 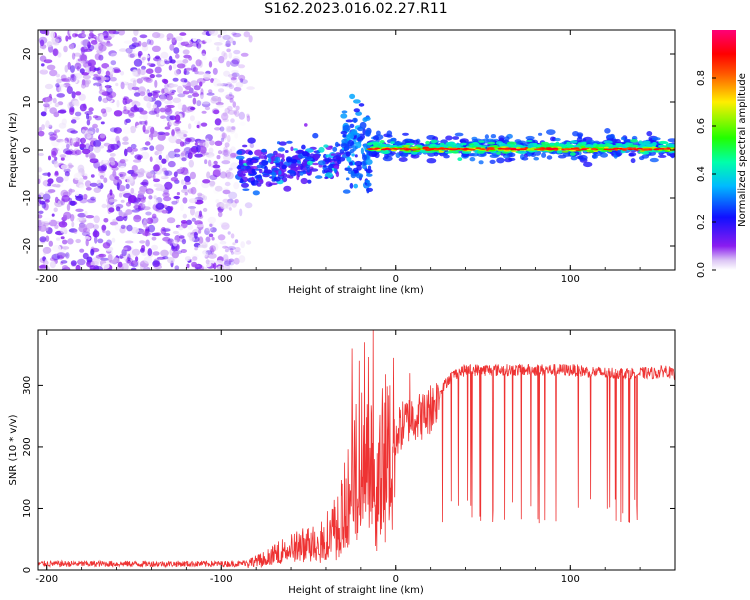 What do you see at coordinates (701, 270) in the screenshot?
I see `colorbar-tick-label: 0.0` at bounding box center [701, 270].